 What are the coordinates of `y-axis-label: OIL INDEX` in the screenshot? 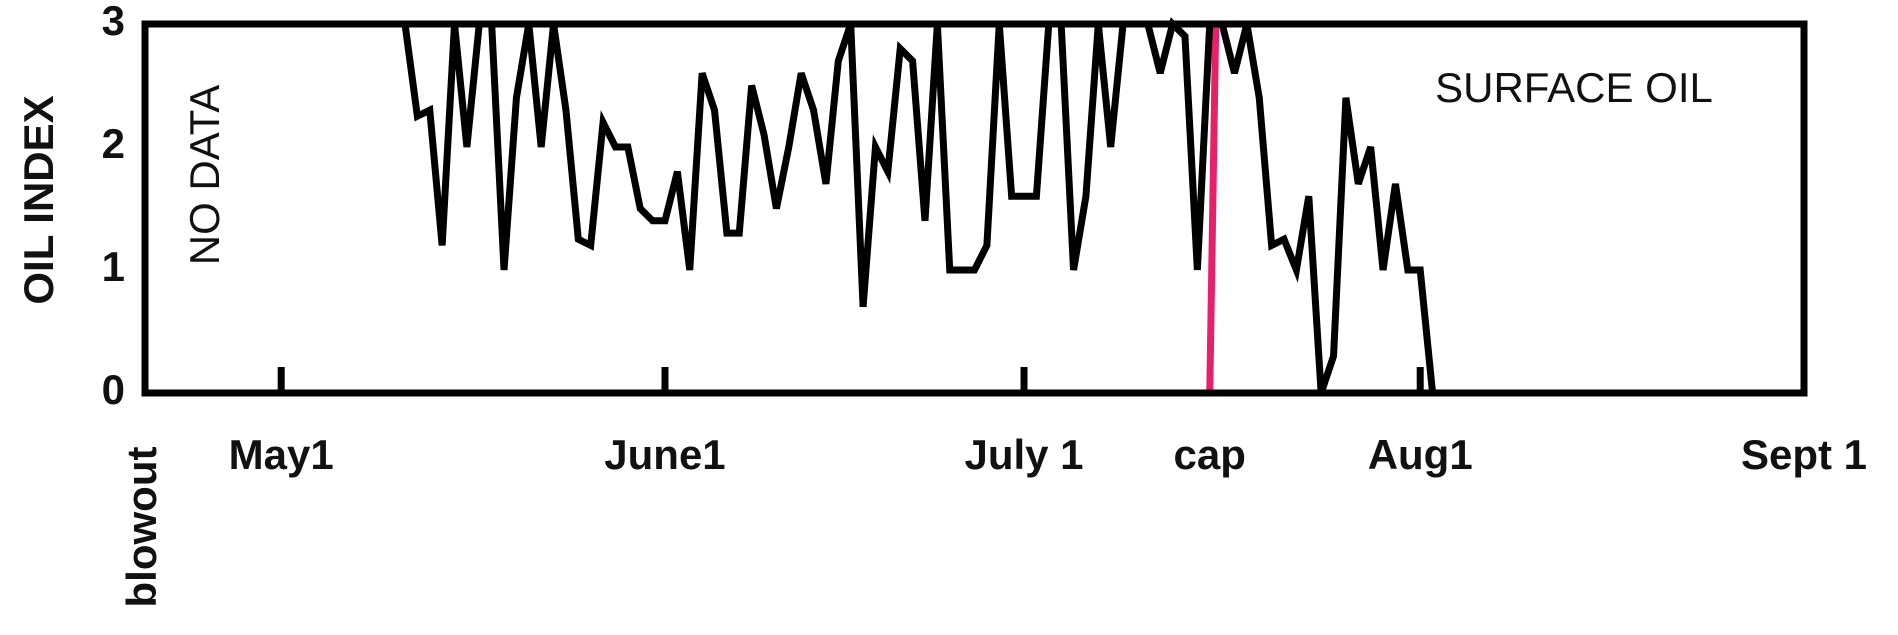 It's located at (38, 199).